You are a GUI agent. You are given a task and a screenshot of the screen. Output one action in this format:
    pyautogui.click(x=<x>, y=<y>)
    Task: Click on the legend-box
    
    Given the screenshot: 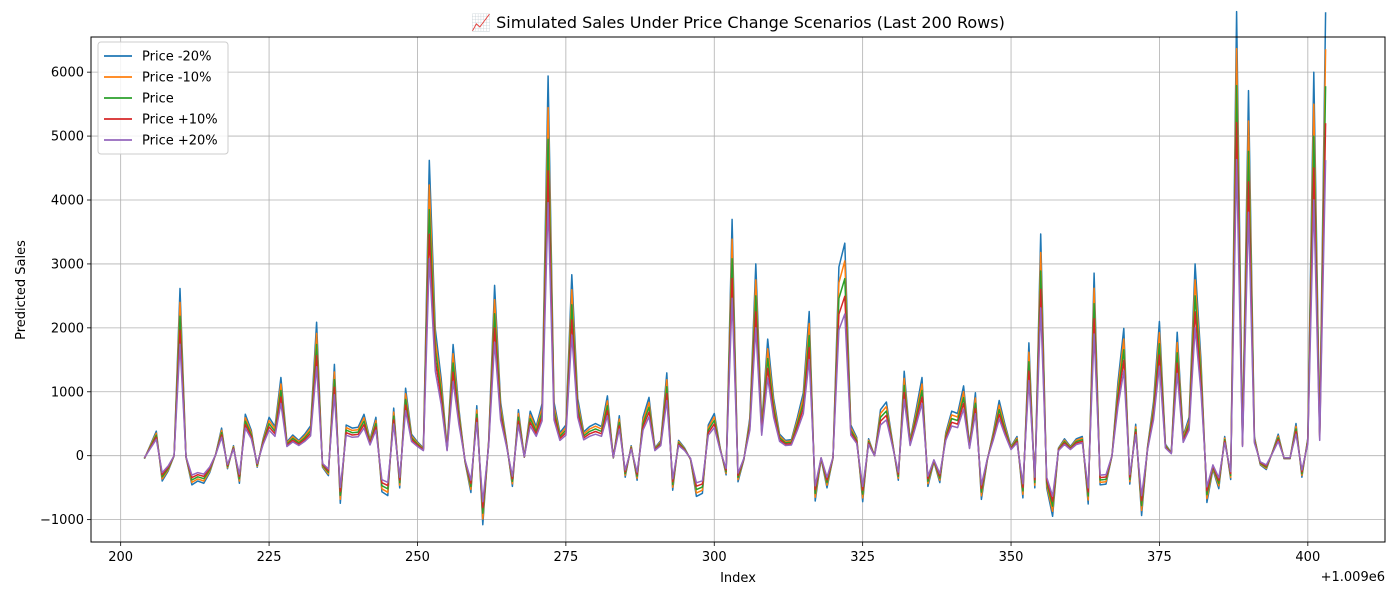 What is the action you would take?
    pyautogui.click(x=163, y=98)
    